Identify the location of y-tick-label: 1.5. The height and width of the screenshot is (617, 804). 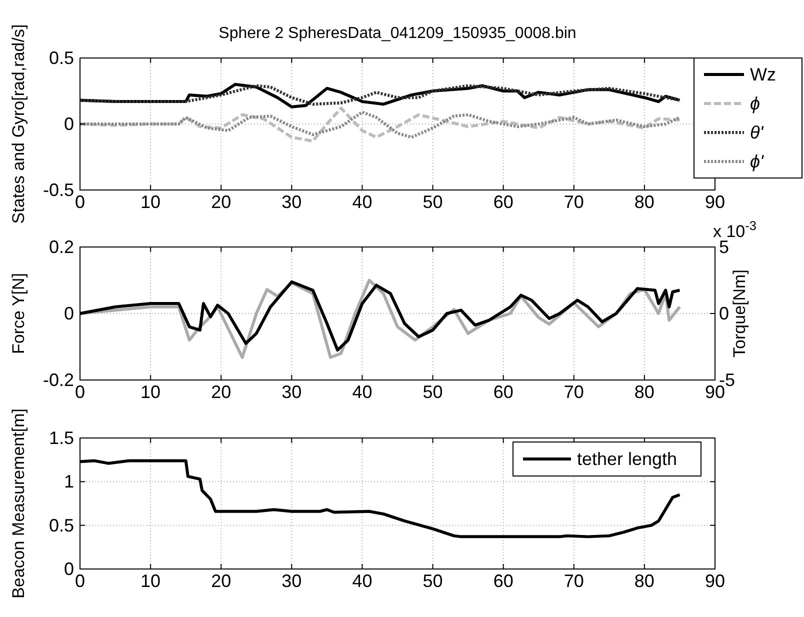
(61, 438).